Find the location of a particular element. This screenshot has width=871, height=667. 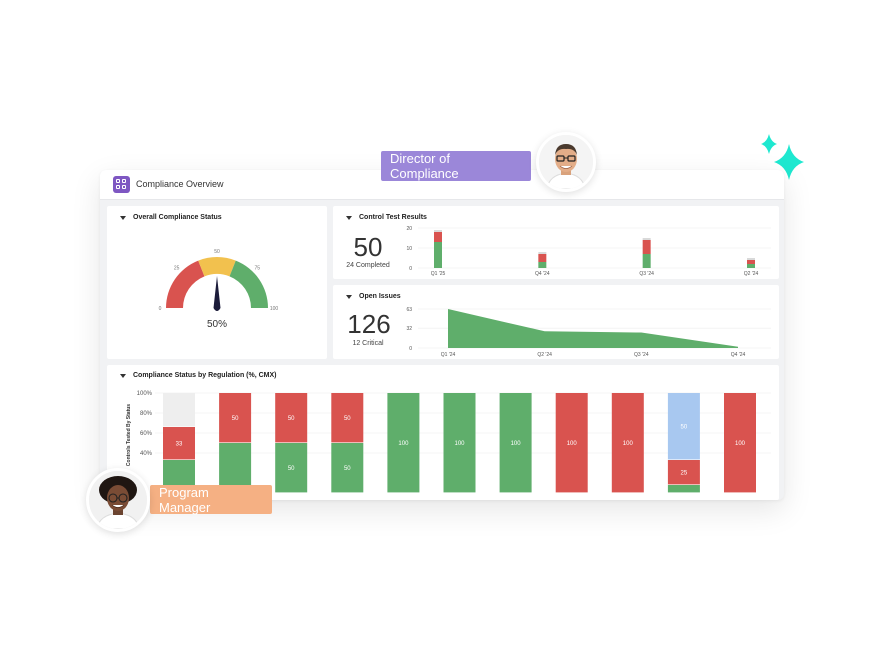

director-label: Director of Compliance is located at coordinates (424, 166).